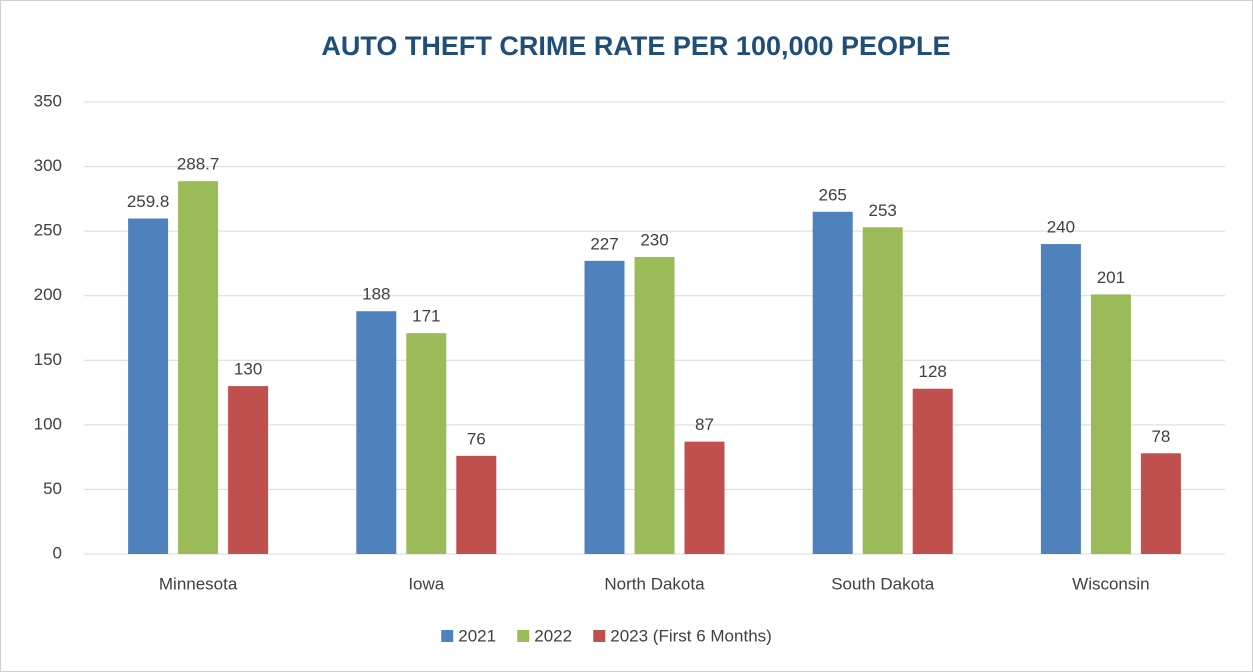 The height and width of the screenshot is (672, 1253). I want to click on data-label: 288.7, so click(198, 164).